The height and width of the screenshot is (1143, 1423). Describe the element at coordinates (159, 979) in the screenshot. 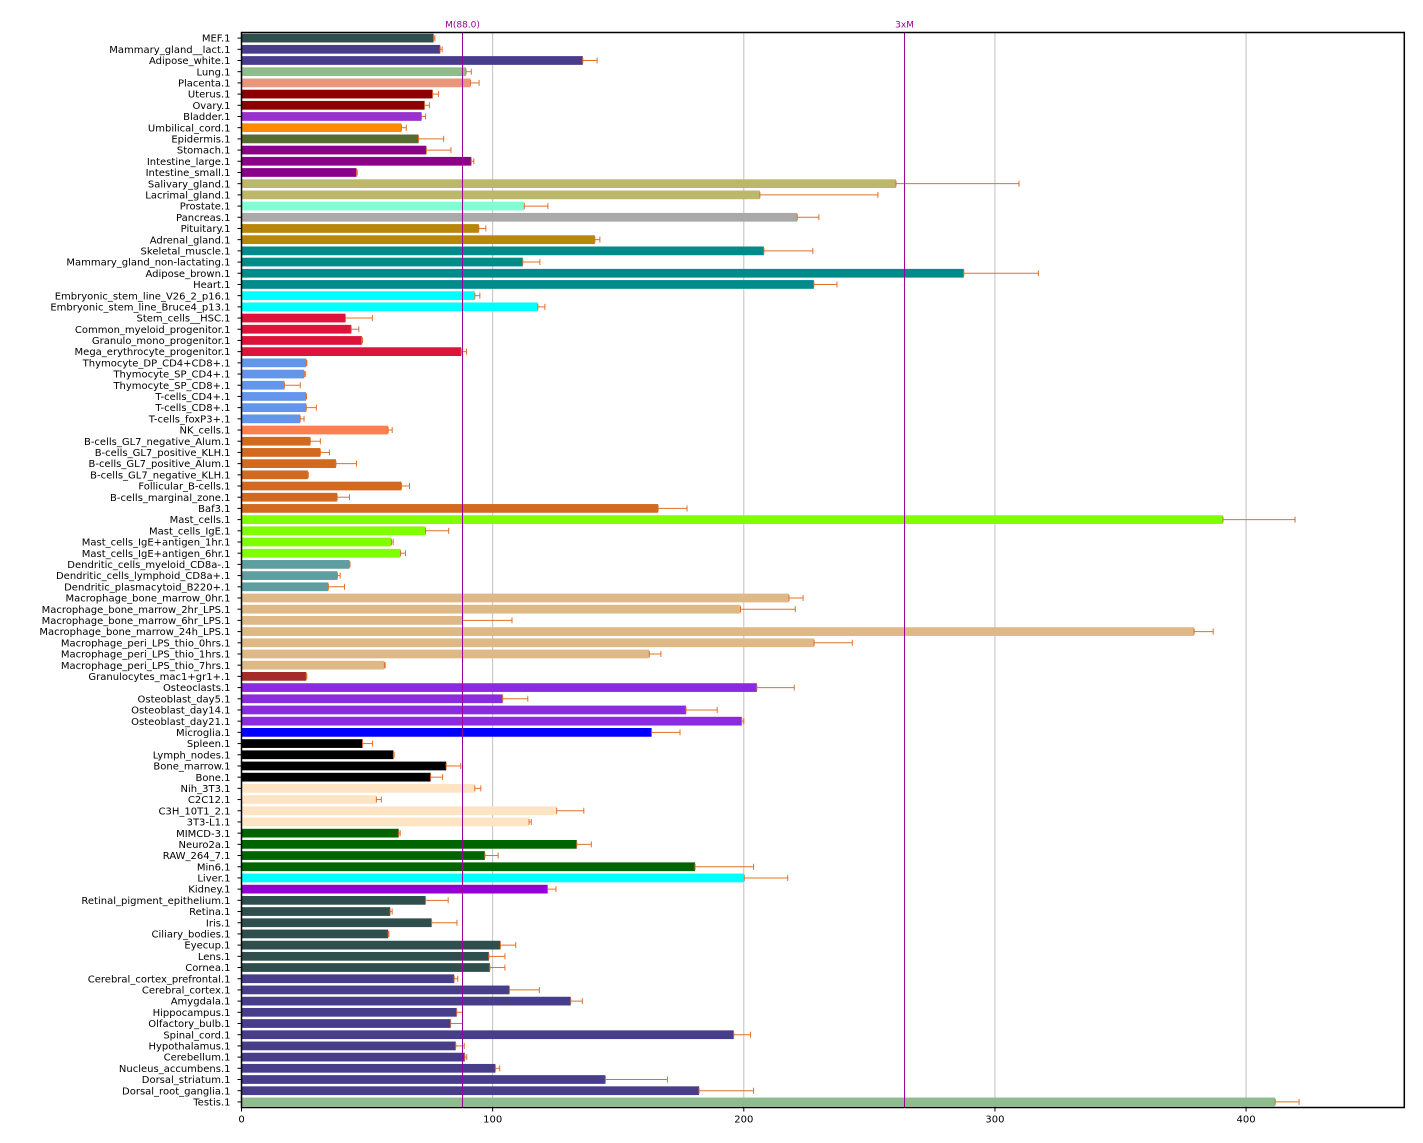

I see `y-tick-label: Cerebral_cortex_prefrontal.1` at that location.